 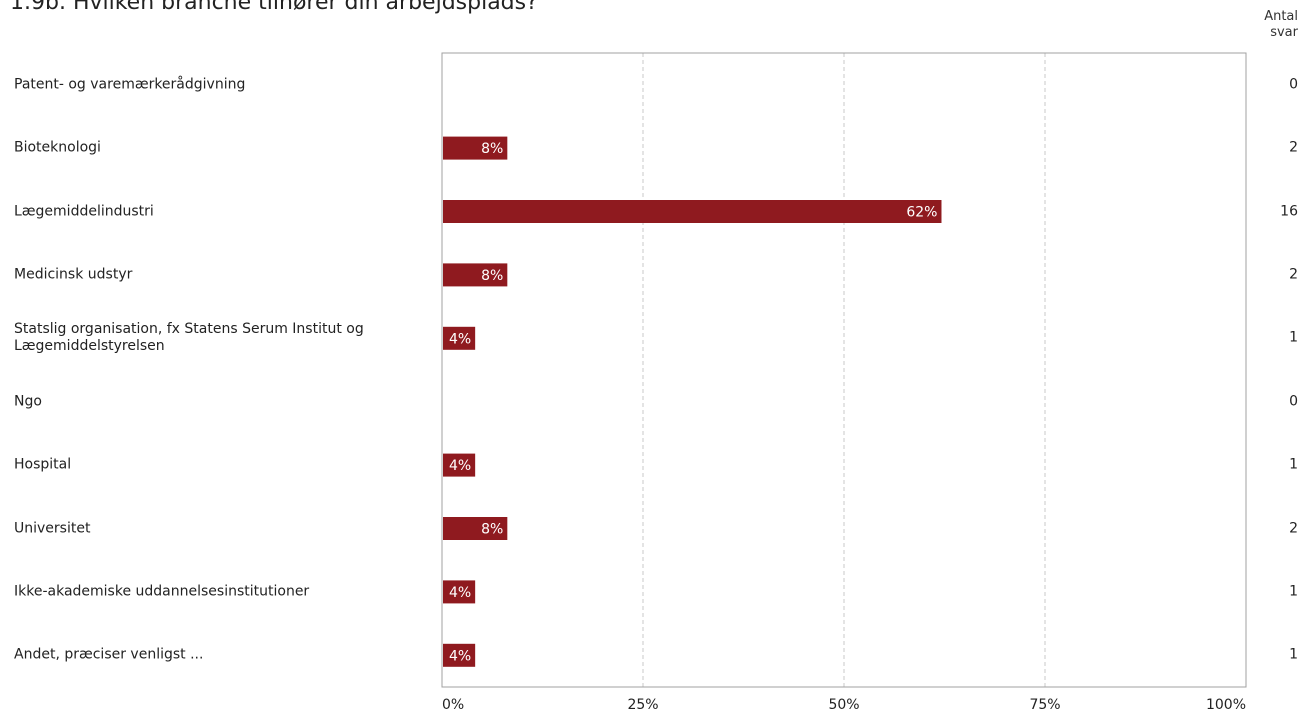 What do you see at coordinates (921, 213) in the screenshot?
I see `bar-value-label: 62%` at bounding box center [921, 213].